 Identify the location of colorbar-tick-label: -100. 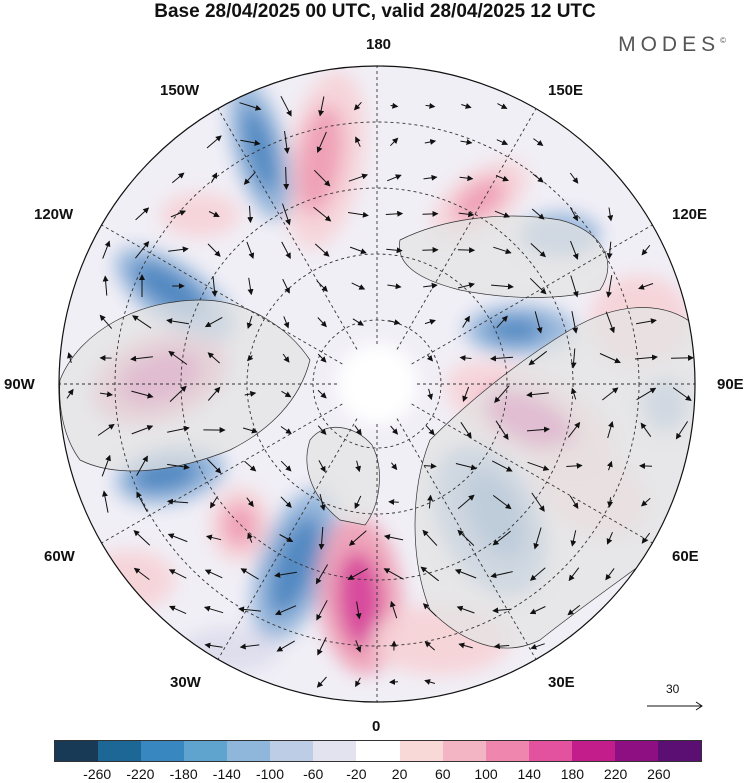
(270, 774).